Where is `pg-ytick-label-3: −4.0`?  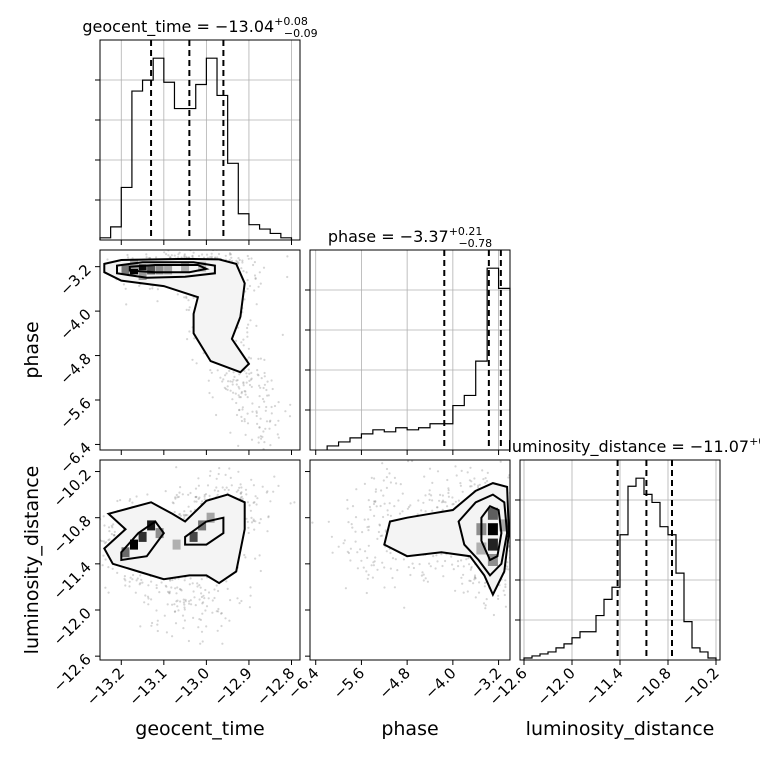
pg-ytick-label-3: −4.0 is located at coordinates (75, 324).